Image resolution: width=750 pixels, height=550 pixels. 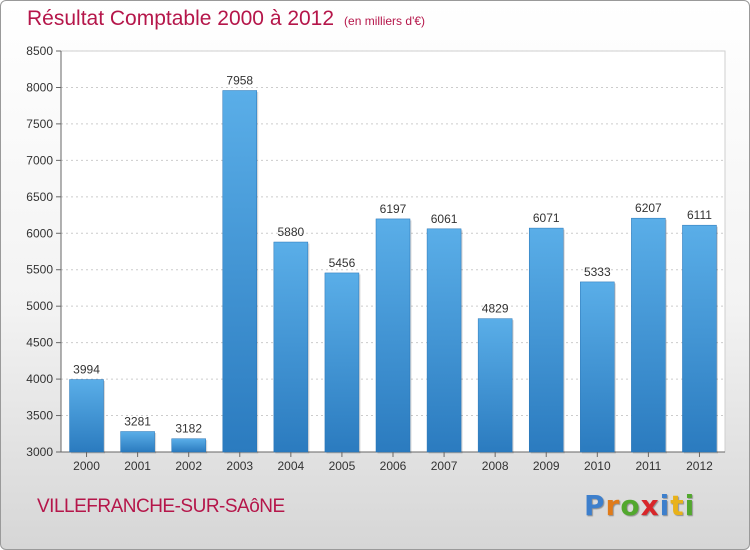 I want to click on logo-letter: o, so click(x=630, y=505).